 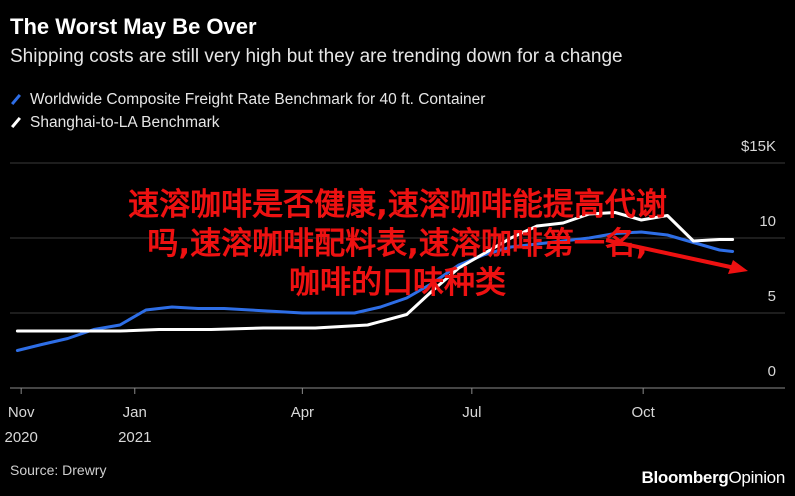 I want to click on brand-light: Opinion, so click(x=757, y=477).